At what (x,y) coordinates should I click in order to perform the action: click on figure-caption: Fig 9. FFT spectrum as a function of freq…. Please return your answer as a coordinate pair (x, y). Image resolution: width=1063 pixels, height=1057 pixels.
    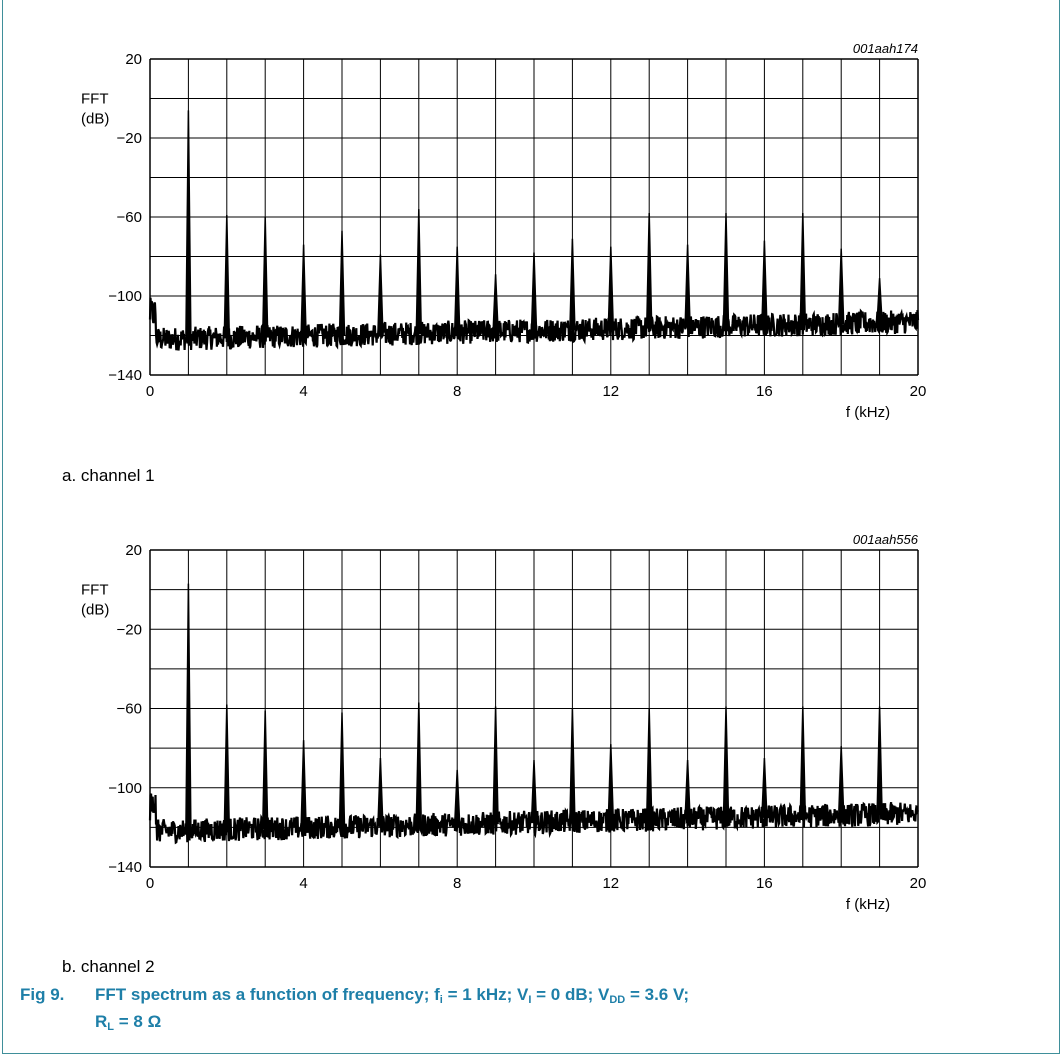
    Looking at the image, I should click on (355, 1009).